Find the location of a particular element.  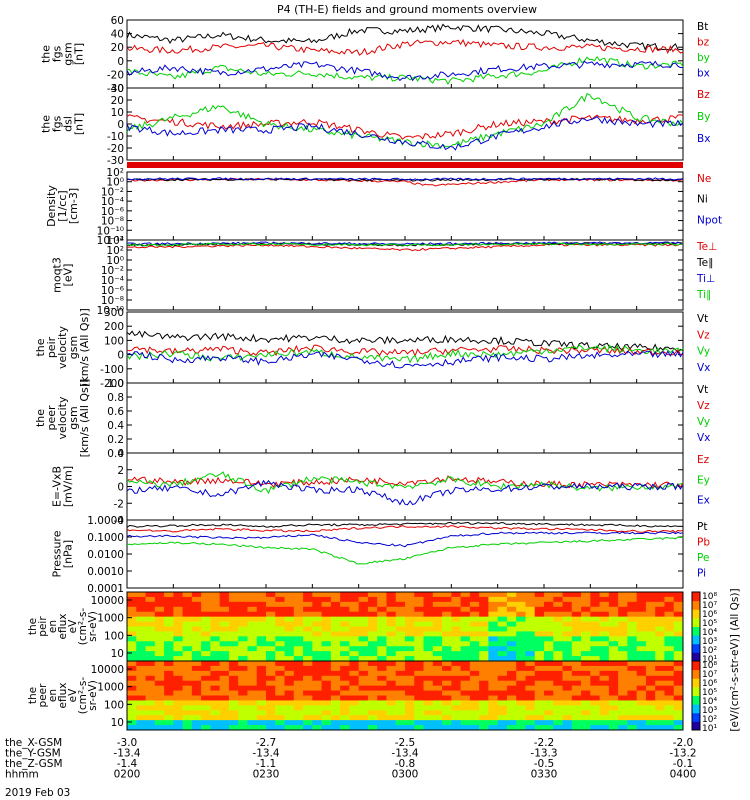

series-line-Ez is located at coordinates (405, 482).